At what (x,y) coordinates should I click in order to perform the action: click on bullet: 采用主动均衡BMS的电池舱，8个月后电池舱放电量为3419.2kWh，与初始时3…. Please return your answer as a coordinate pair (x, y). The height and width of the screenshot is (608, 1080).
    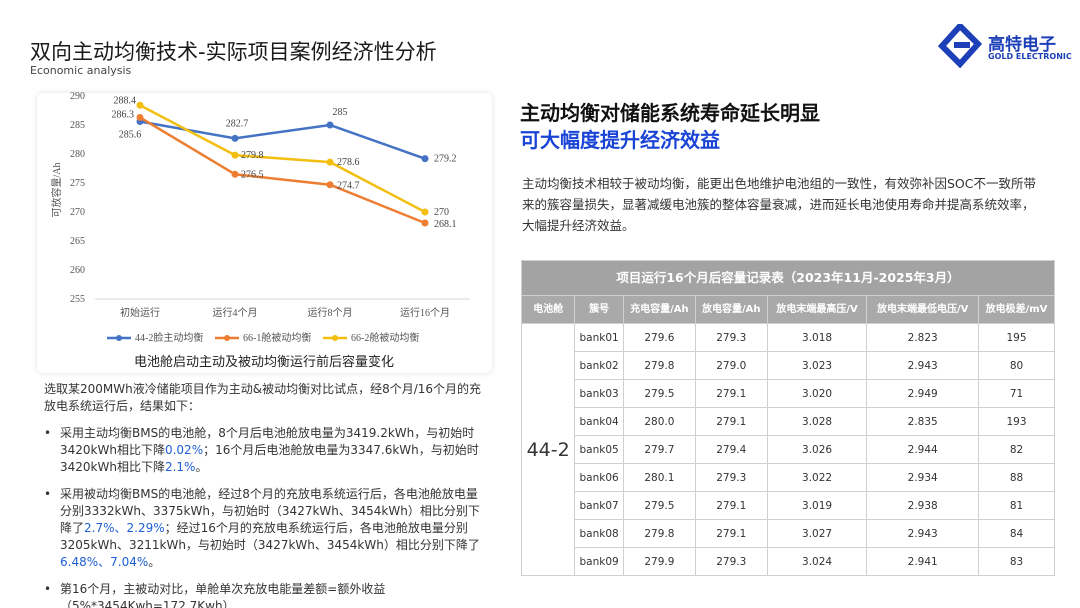
    Looking at the image, I should click on (266, 450).